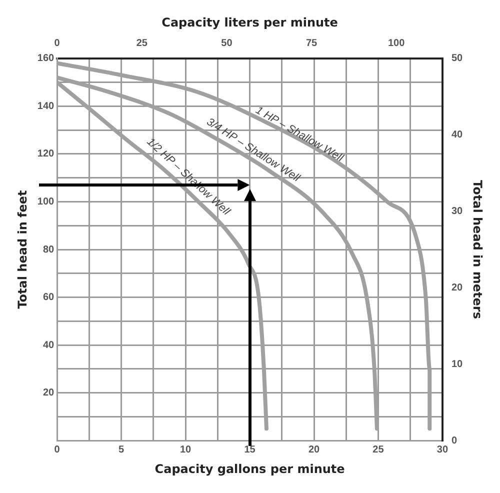 This screenshot has height=493, width=500. What do you see at coordinates (57, 450) in the screenshot?
I see `x-tick-label: 0` at bounding box center [57, 450].